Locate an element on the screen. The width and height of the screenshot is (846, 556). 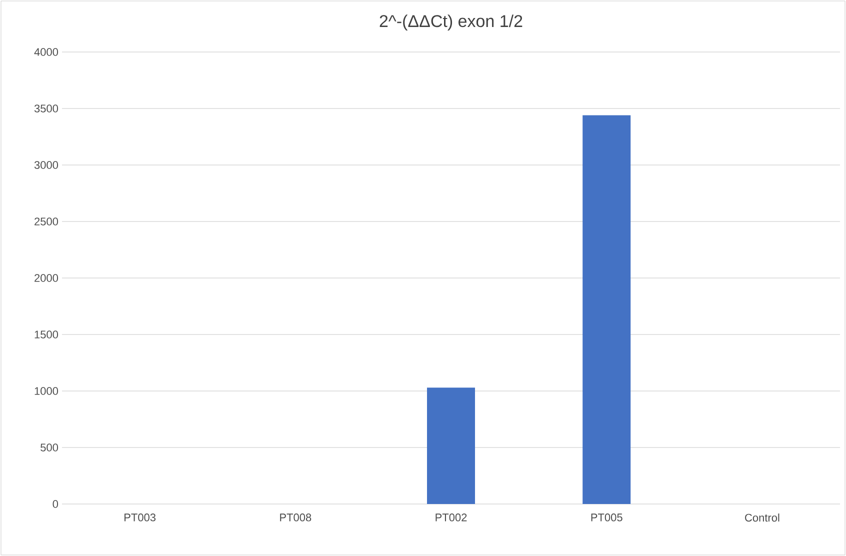
x-tick-label: Control is located at coordinates (762, 518).